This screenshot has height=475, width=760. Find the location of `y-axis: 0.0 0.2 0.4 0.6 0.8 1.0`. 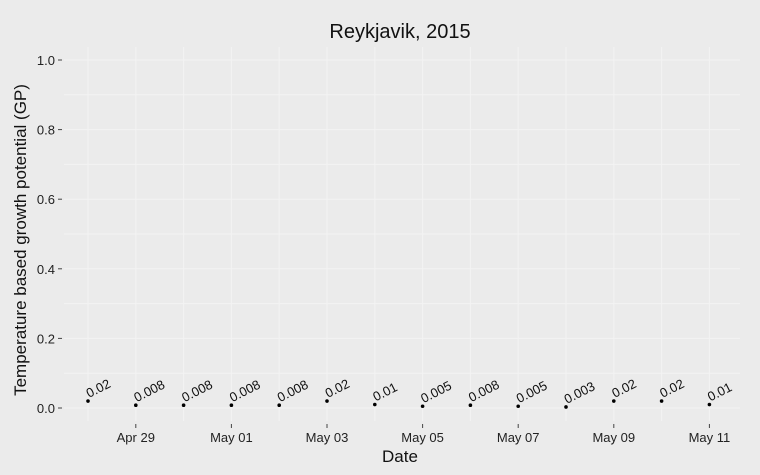

y-axis: 0.0 0.2 0.4 0.6 0.8 1.0 is located at coordinates (49, 234).